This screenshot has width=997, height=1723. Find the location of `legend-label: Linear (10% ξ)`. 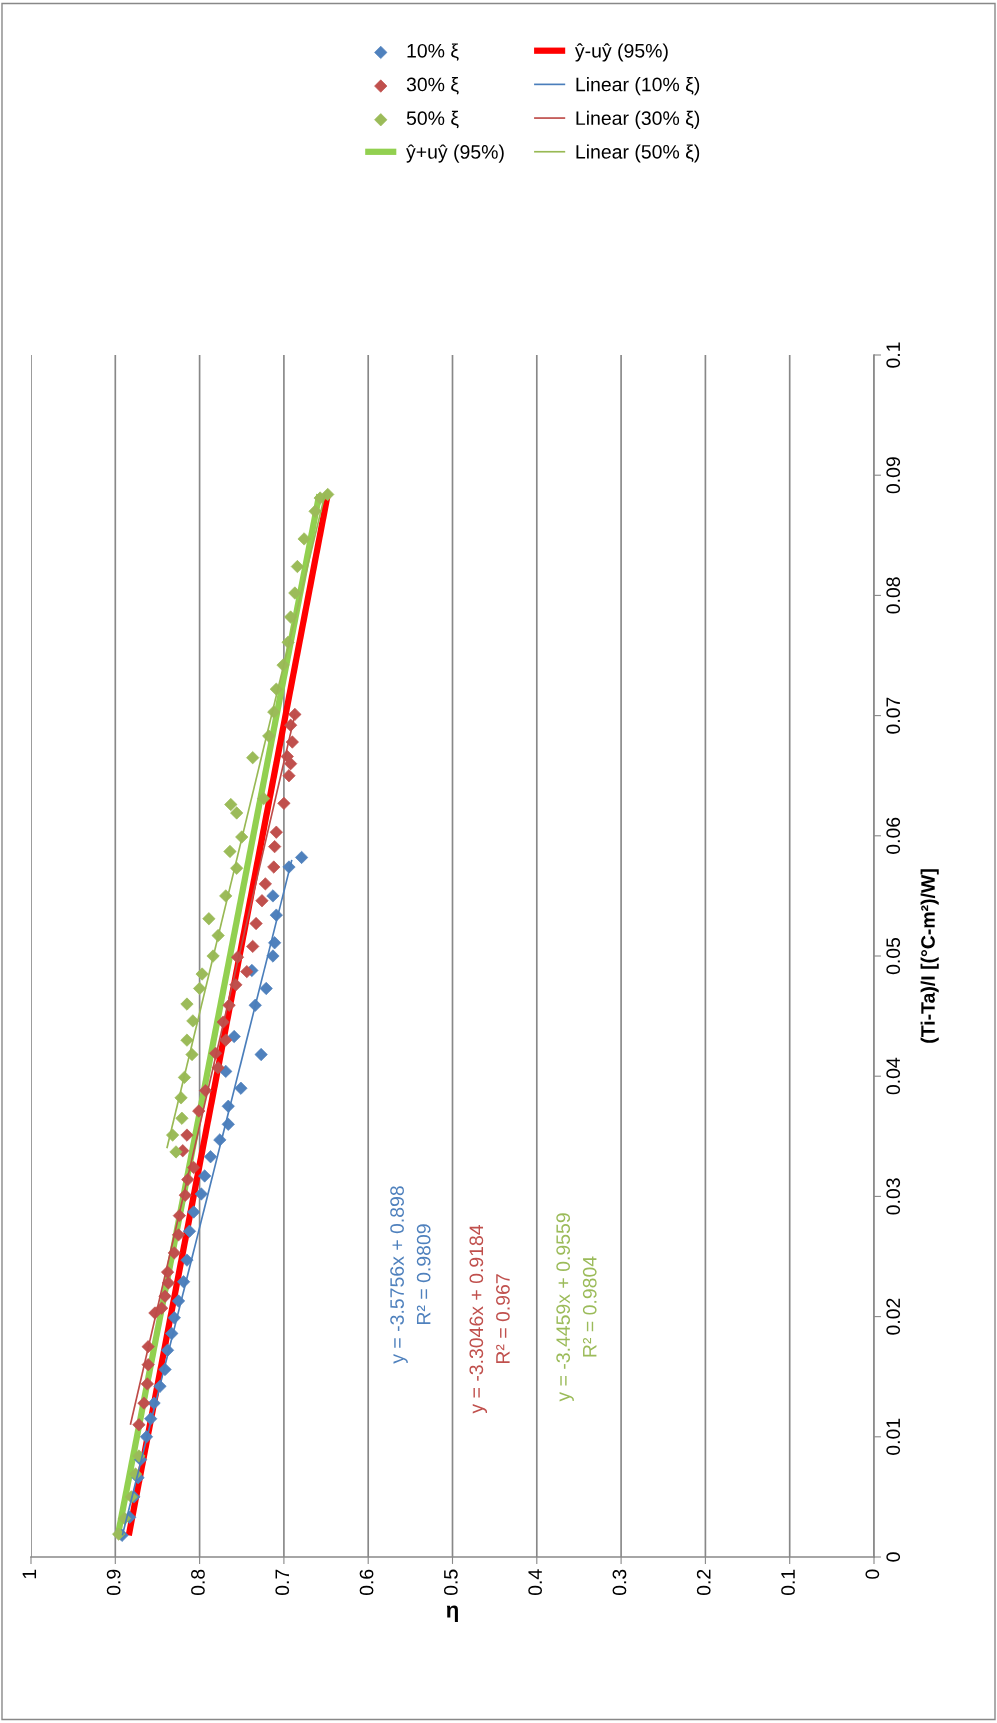

legend-label: Linear (10% ξ) is located at coordinates (638, 86).